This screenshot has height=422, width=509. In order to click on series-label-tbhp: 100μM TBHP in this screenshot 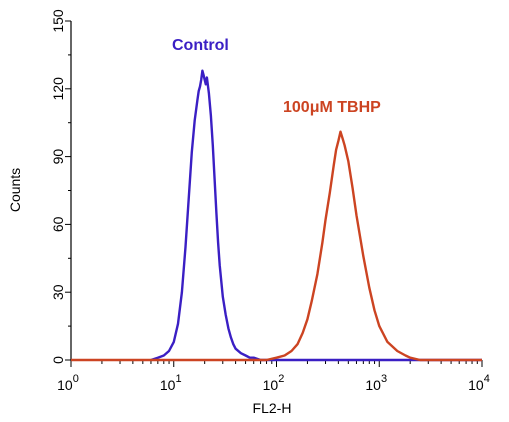, I will do `click(332, 107)`.